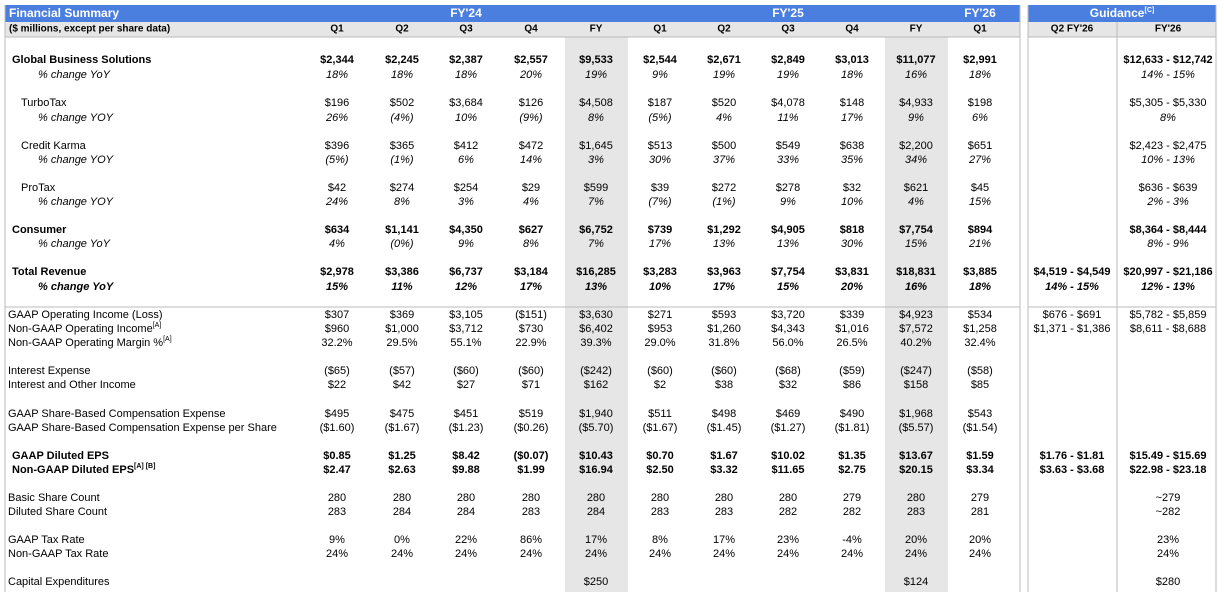 The height and width of the screenshot is (605, 1224). Describe the element at coordinates (116, 414) in the screenshot. I see `row-label-text: GAAP Share-Based Compensation Expense` at that location.